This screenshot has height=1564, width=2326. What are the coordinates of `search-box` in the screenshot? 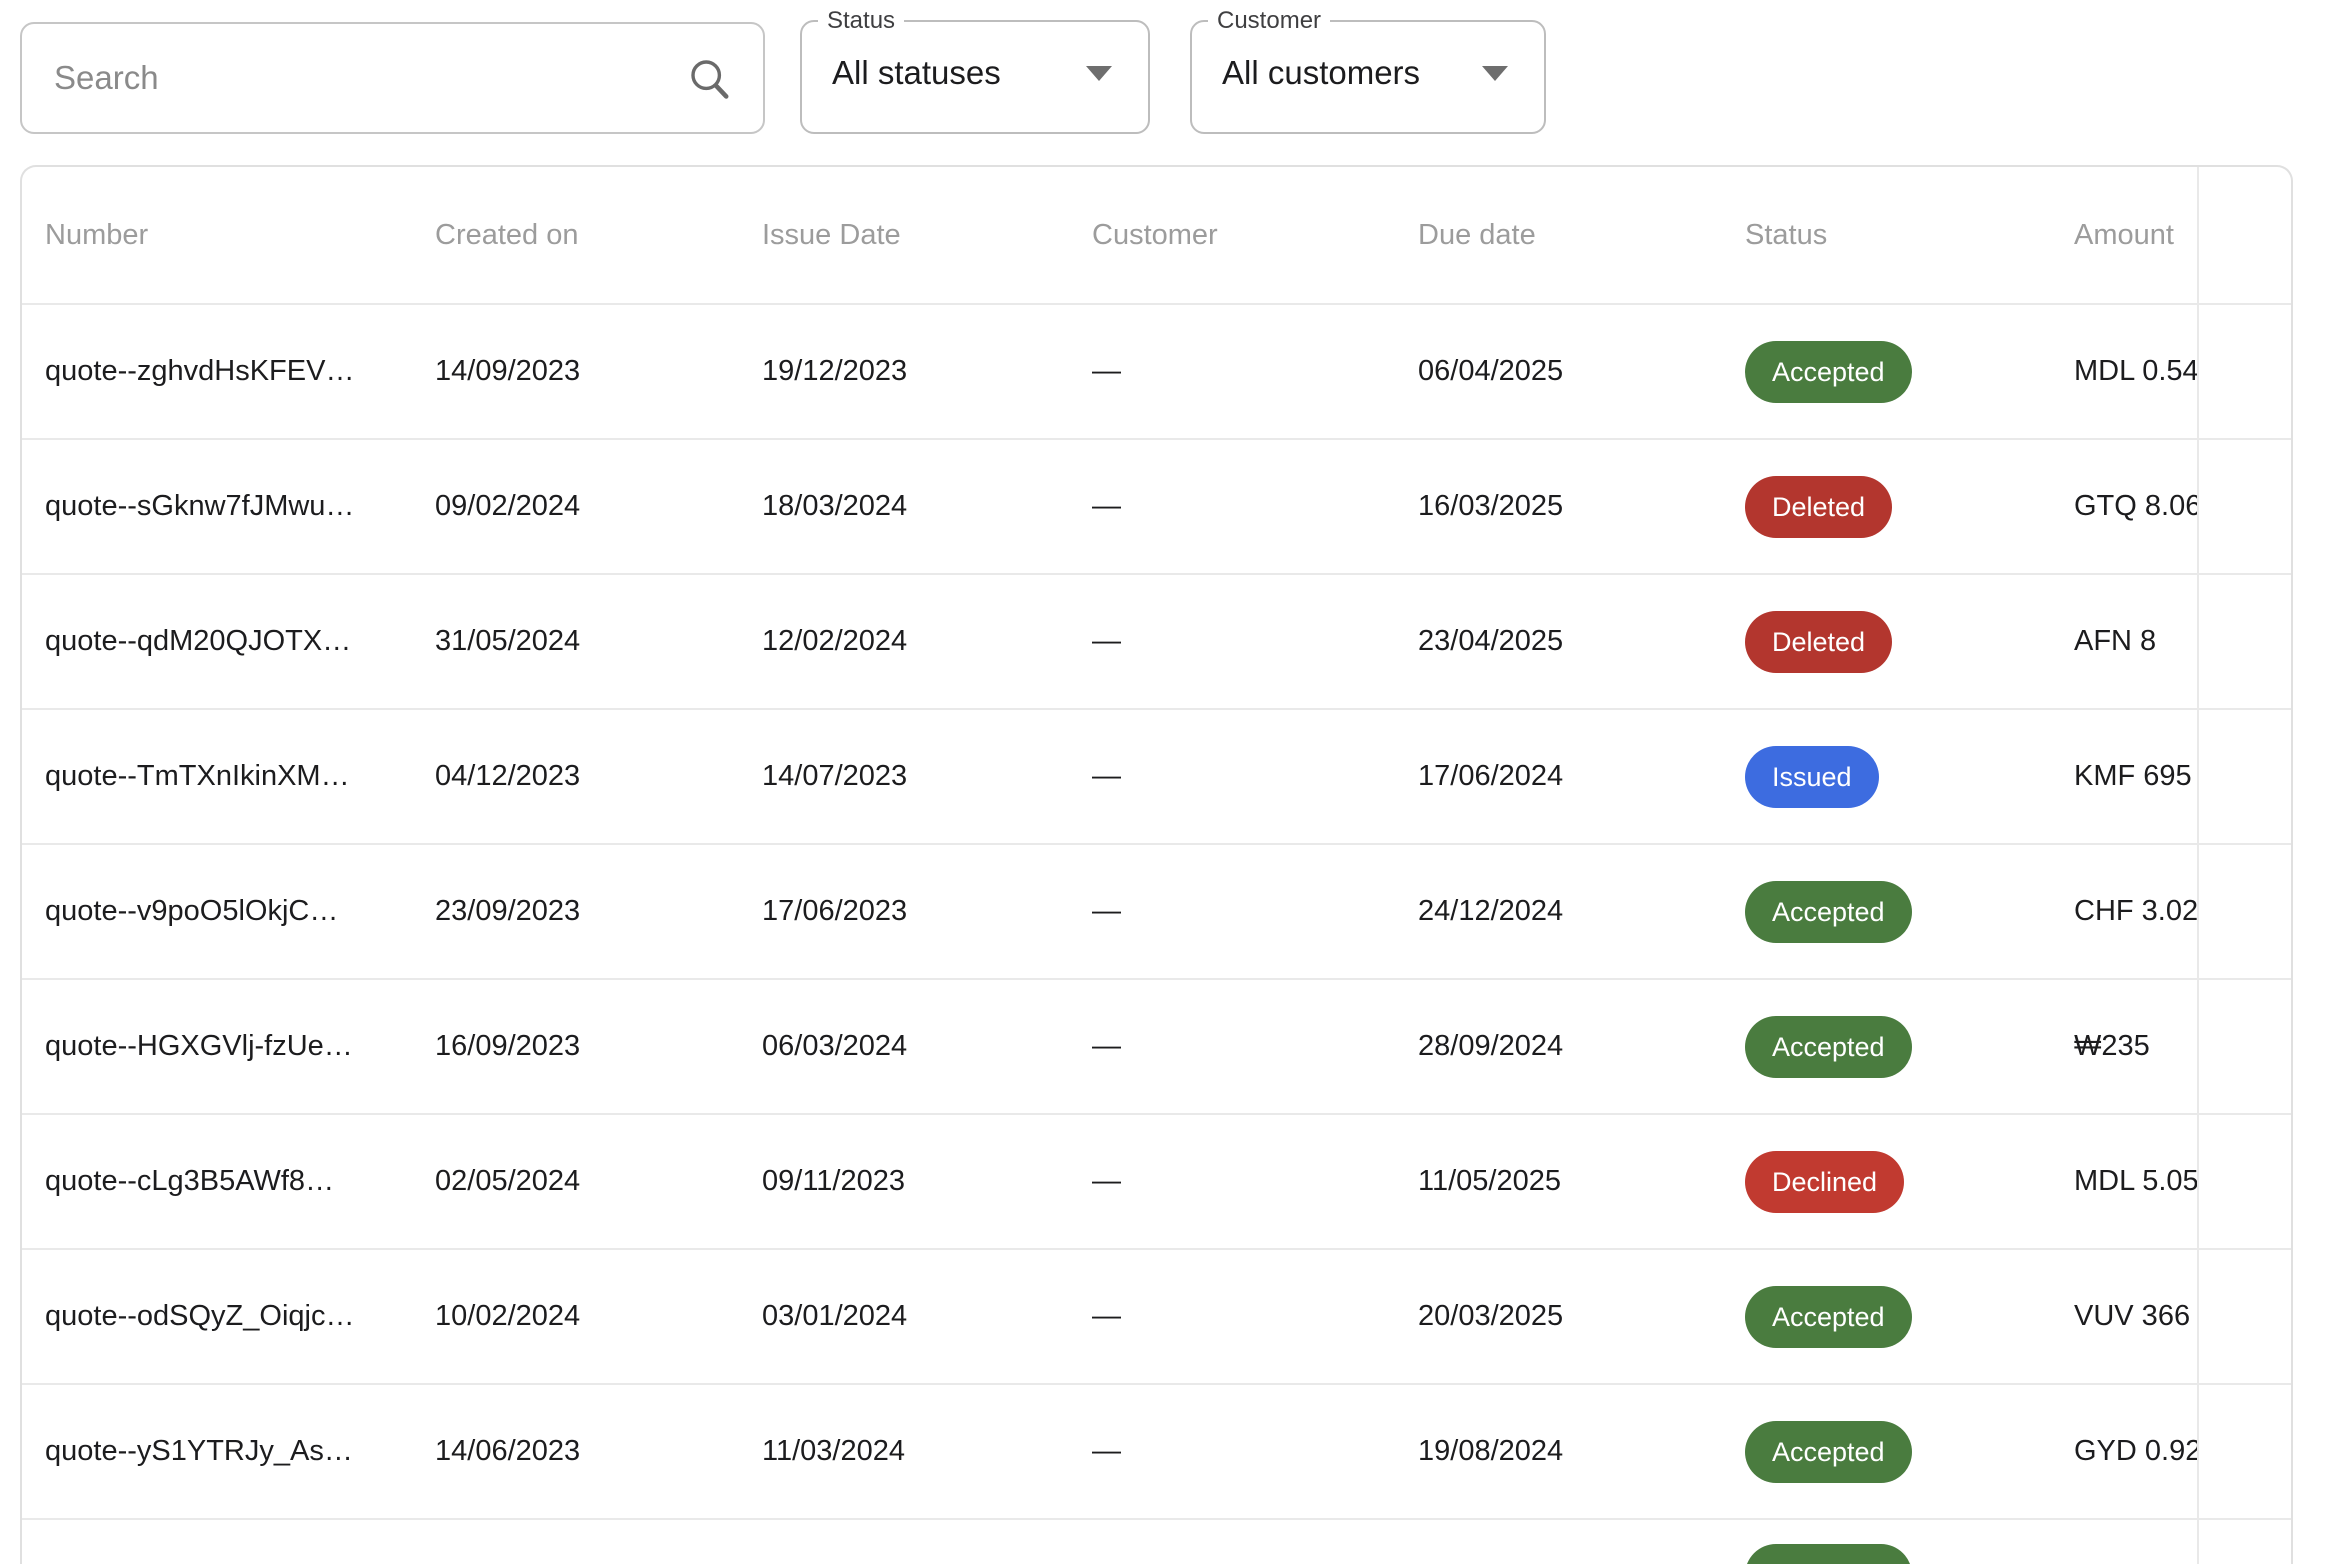 It's located at (392, 78).